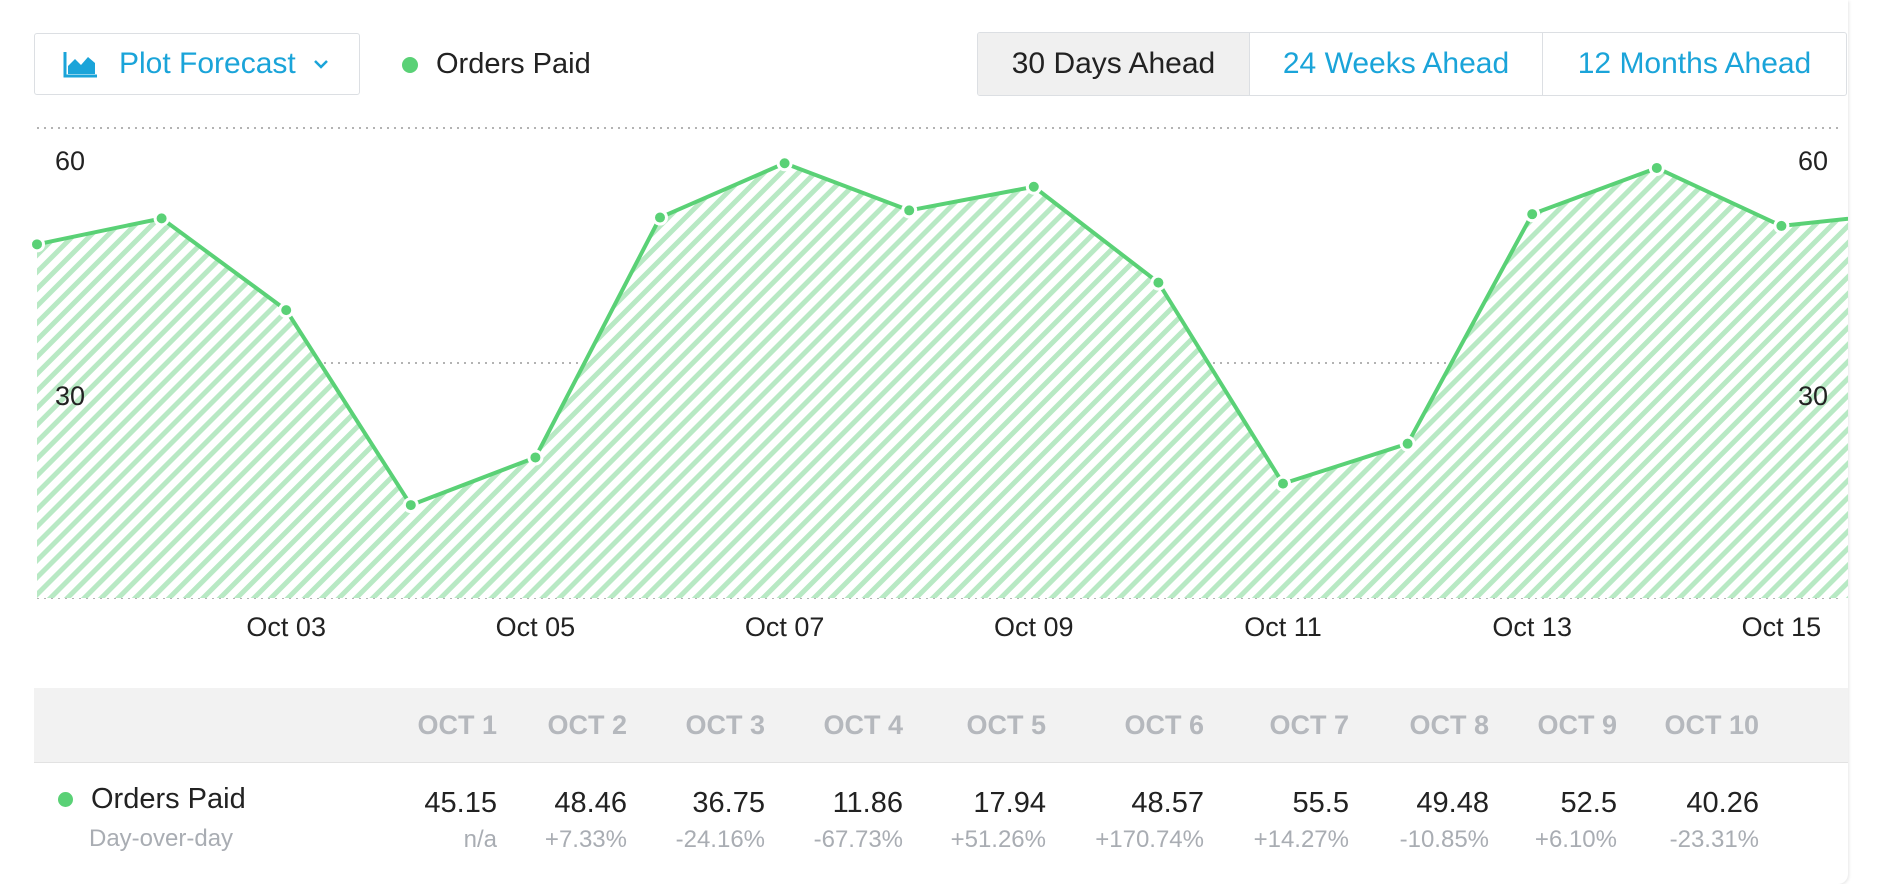 The height and width of the screenshot is (884, 1882). What do you see at coordinates (1714, 839) in the screenshot?
I see `cell-delta: -23.31%` at bounding box center [1714, 839].